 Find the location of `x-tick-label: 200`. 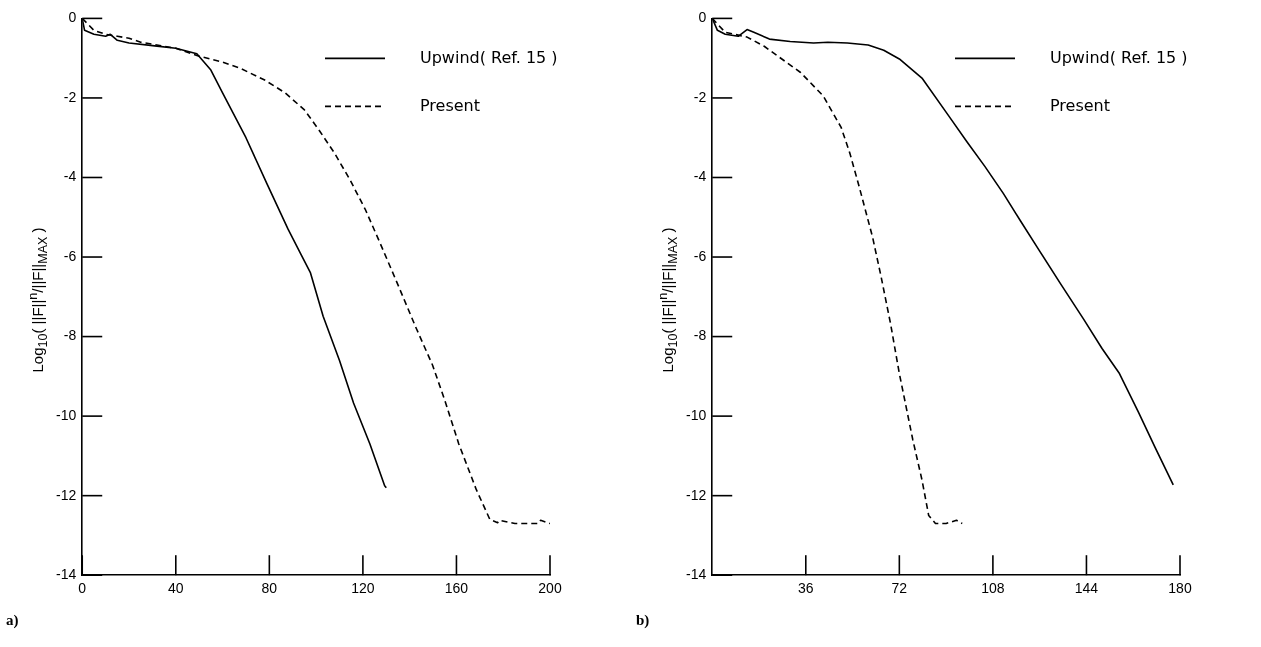

x-tick-label: 200 is located at coordinates (550, 588).